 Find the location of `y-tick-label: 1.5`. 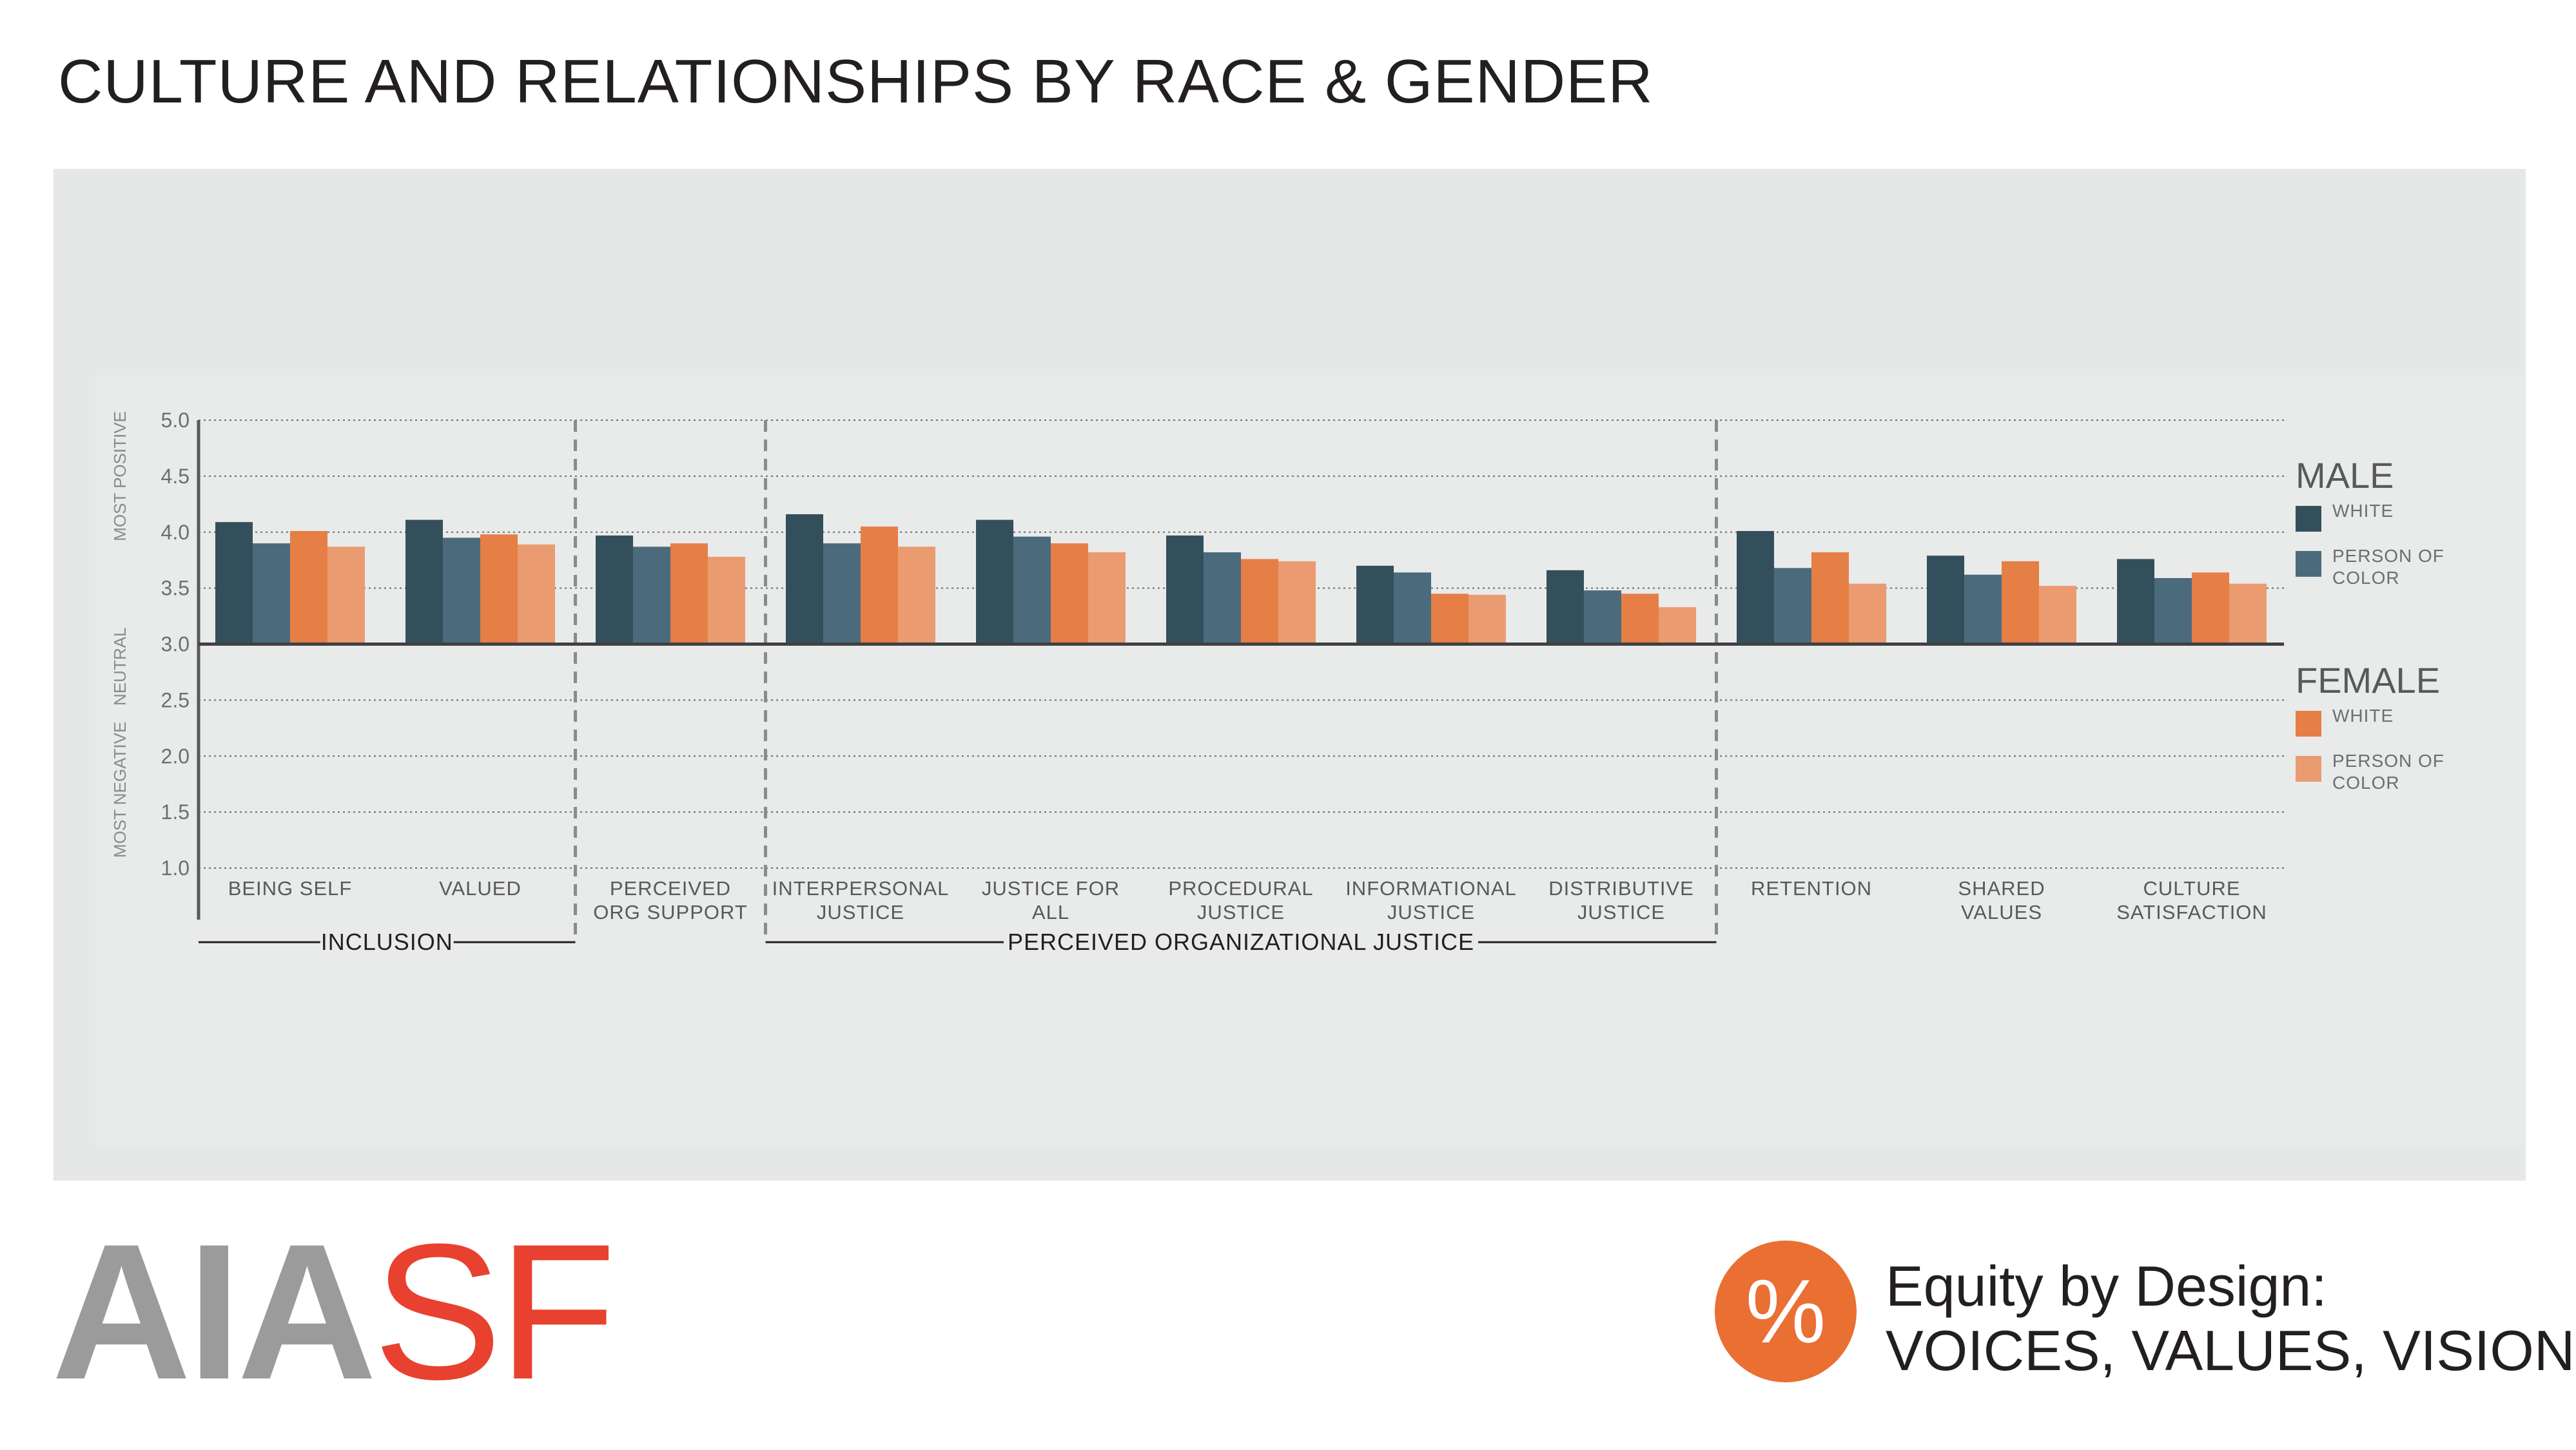

y-tick-label: 1.5 is located at coordinates (176, 812).